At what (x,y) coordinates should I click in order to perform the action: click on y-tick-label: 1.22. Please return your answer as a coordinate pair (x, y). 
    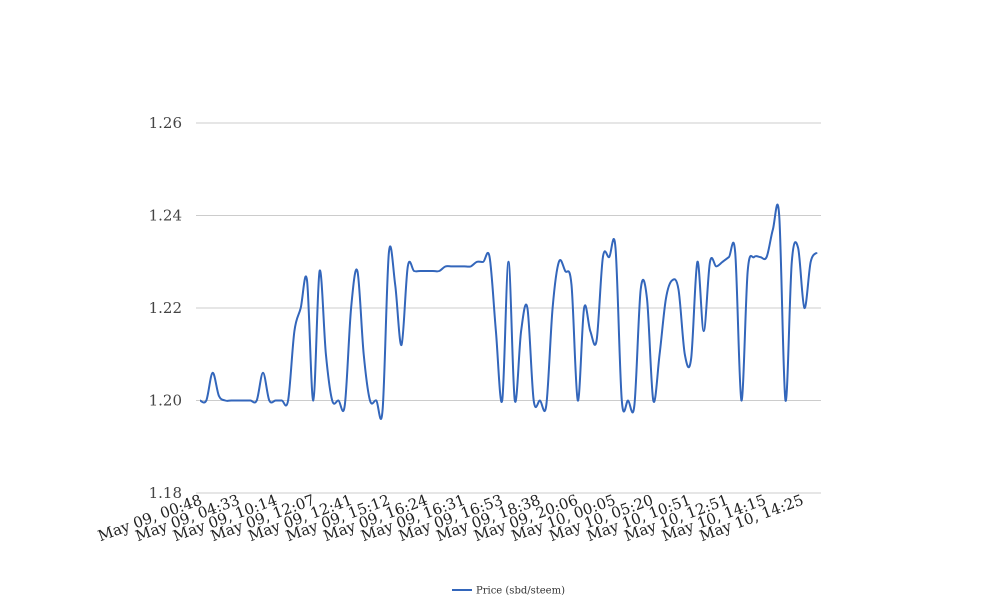
    Looking at the image, I should click on (165, 308).